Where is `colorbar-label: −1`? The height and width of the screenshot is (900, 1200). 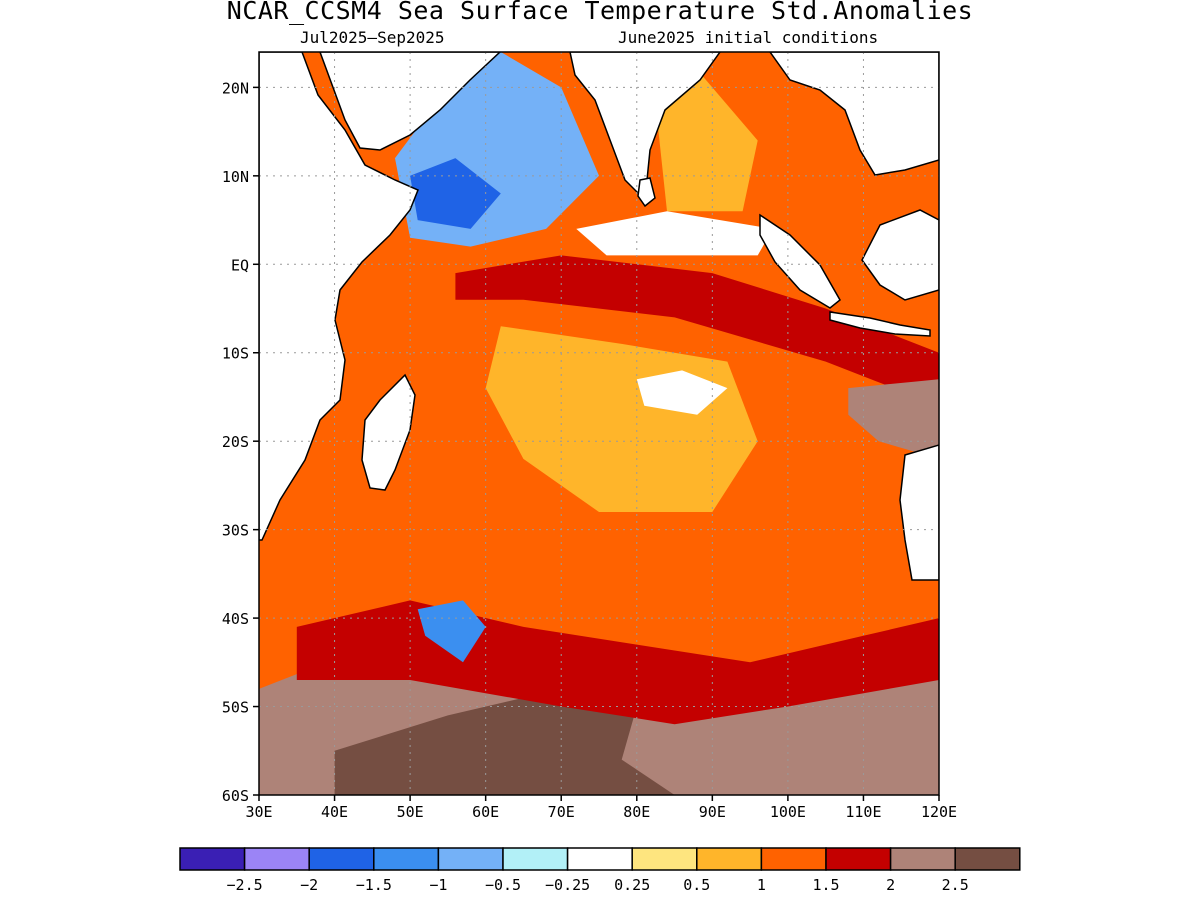 colorbar-label: −1 is located at coordinates (438, 885).